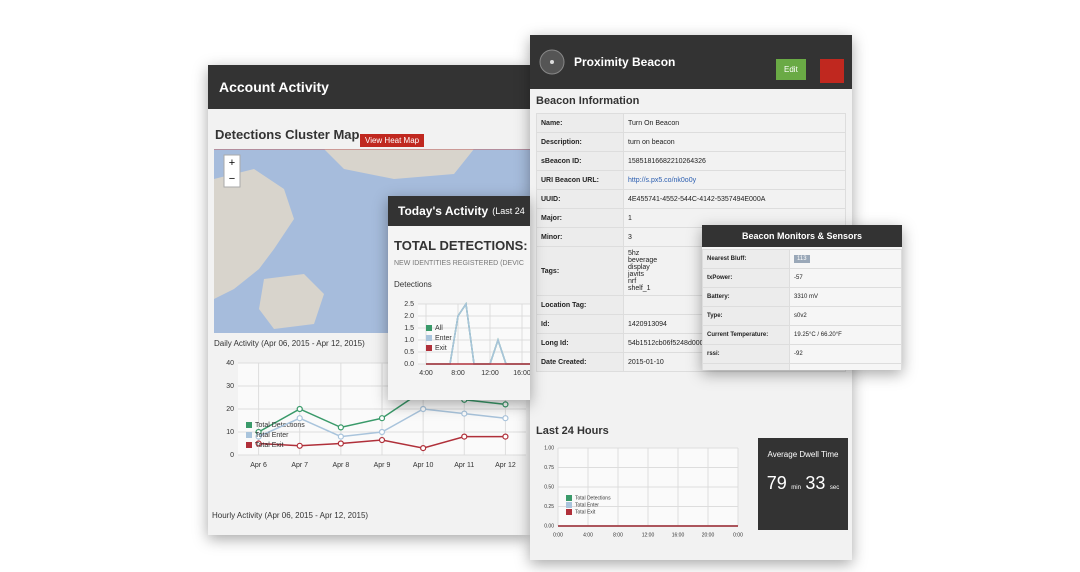 The width and height of the screenshot is (1080, 572). Describe the element at coordinates (691, 218) in the screenshot. I see `table-row: Major: 1` at that location.